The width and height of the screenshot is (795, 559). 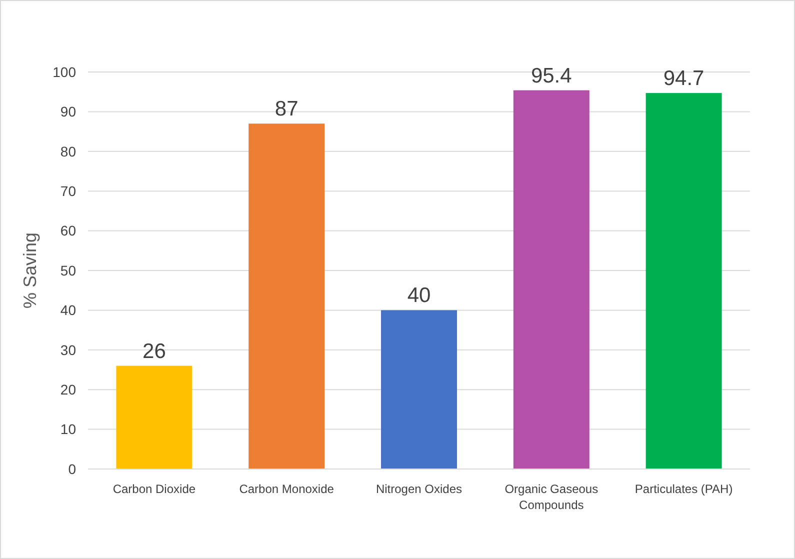 What do you see at coordinates (154, 351) in the screenshot?
I see `data-label: 26` at bounding box center [154, 351].